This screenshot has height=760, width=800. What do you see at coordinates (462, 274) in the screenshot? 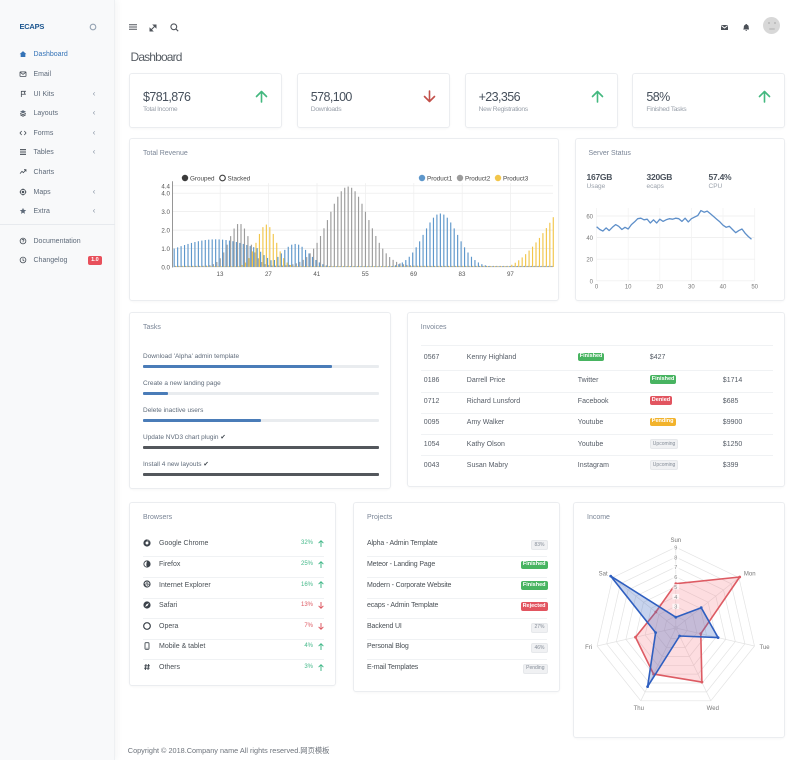
I see `svg-text: 83` at bounding box center [462, 274].